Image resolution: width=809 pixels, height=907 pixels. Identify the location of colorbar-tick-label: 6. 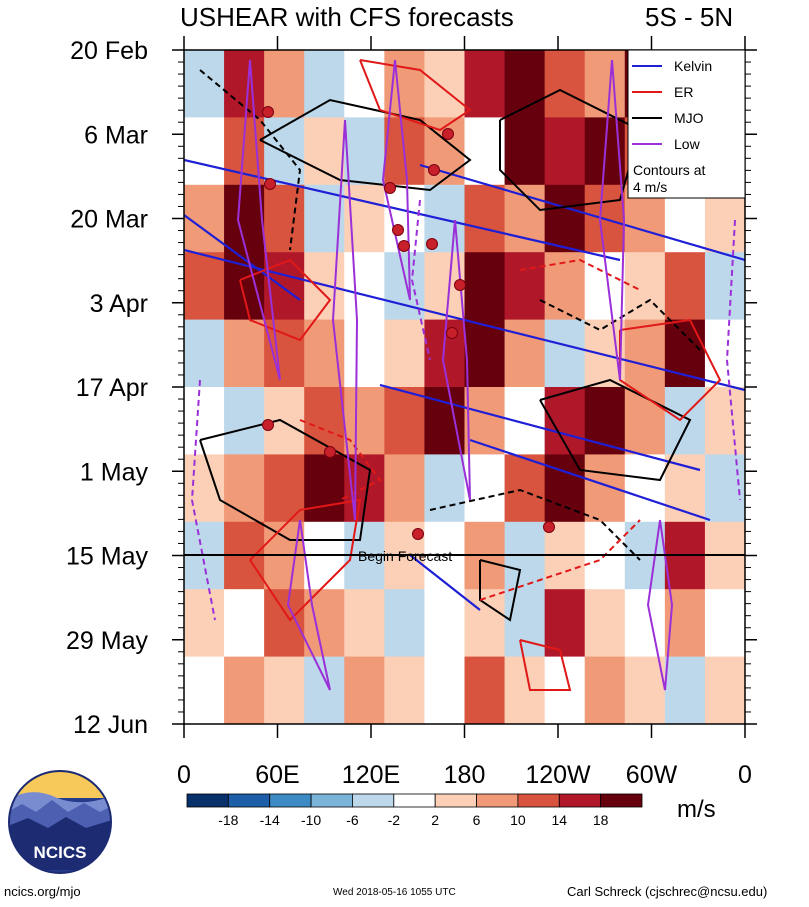
(477, 820).